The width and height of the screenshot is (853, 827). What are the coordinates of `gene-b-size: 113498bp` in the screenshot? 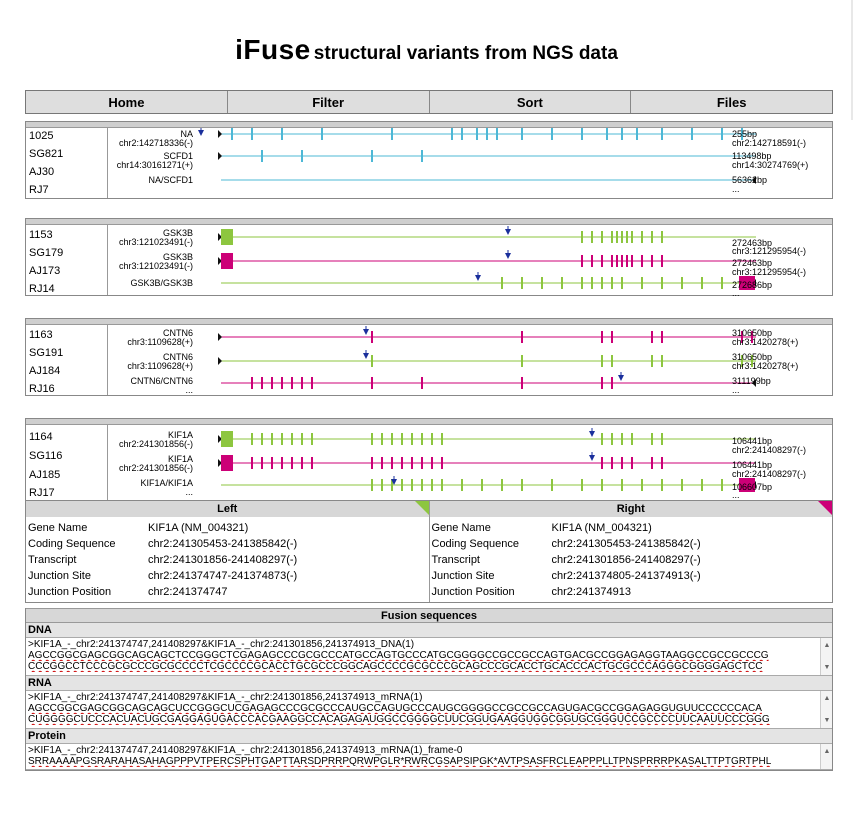 It's located at (752, 156).